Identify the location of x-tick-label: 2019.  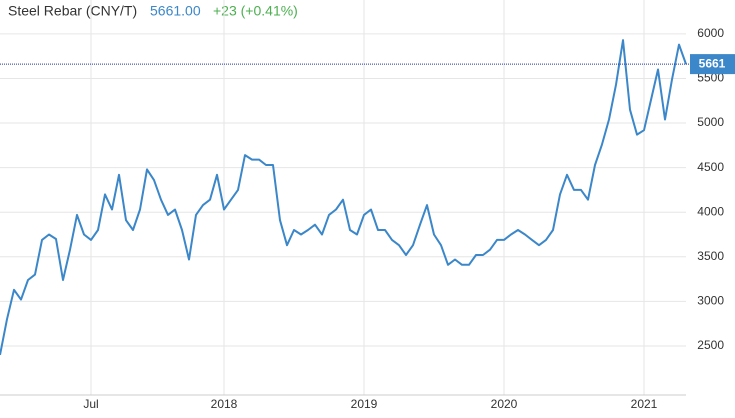
(364, 404).